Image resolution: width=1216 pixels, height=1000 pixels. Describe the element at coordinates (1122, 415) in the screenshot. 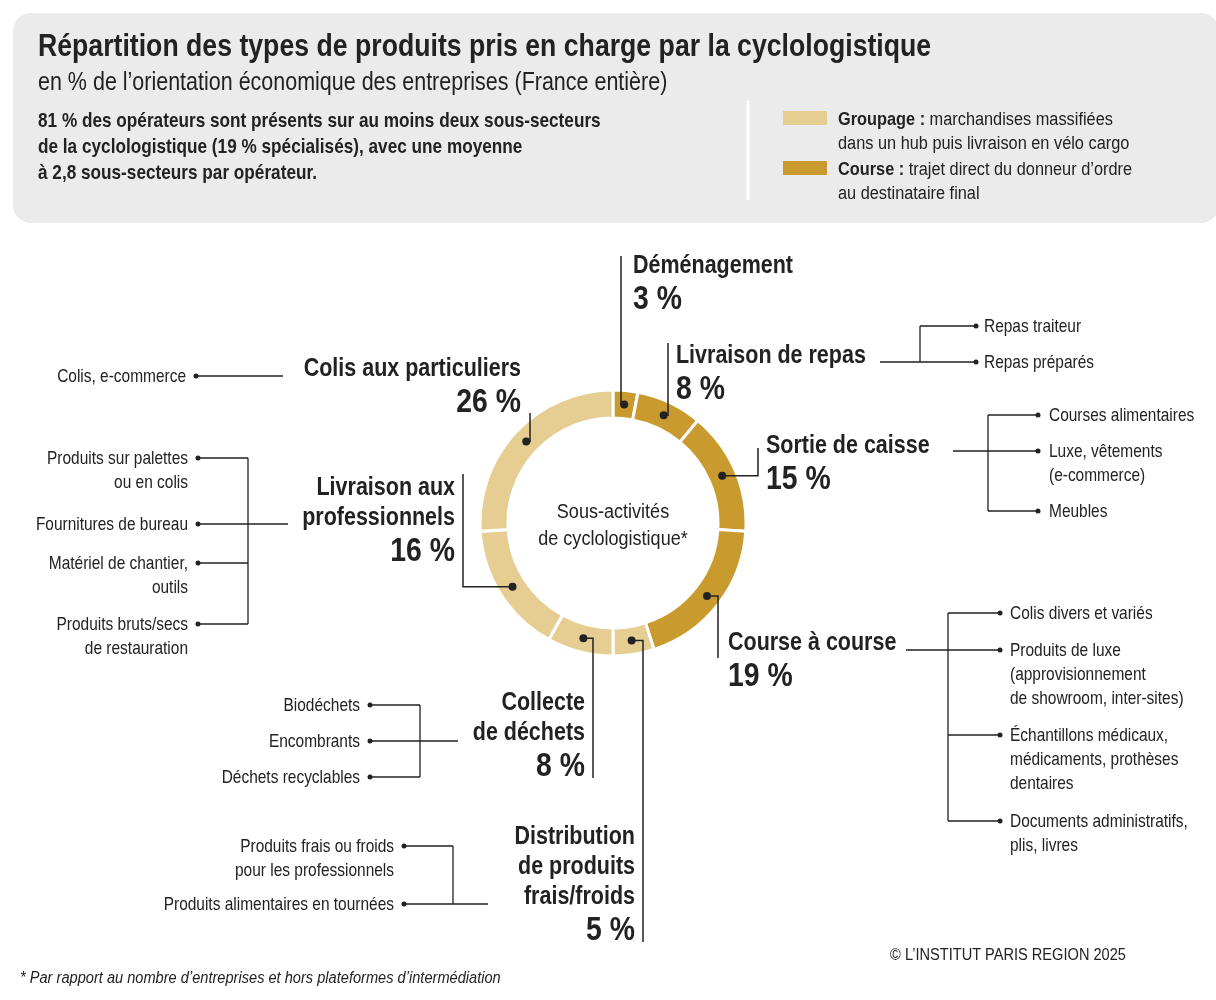

I see `text: Courses alimentaires` at that location.